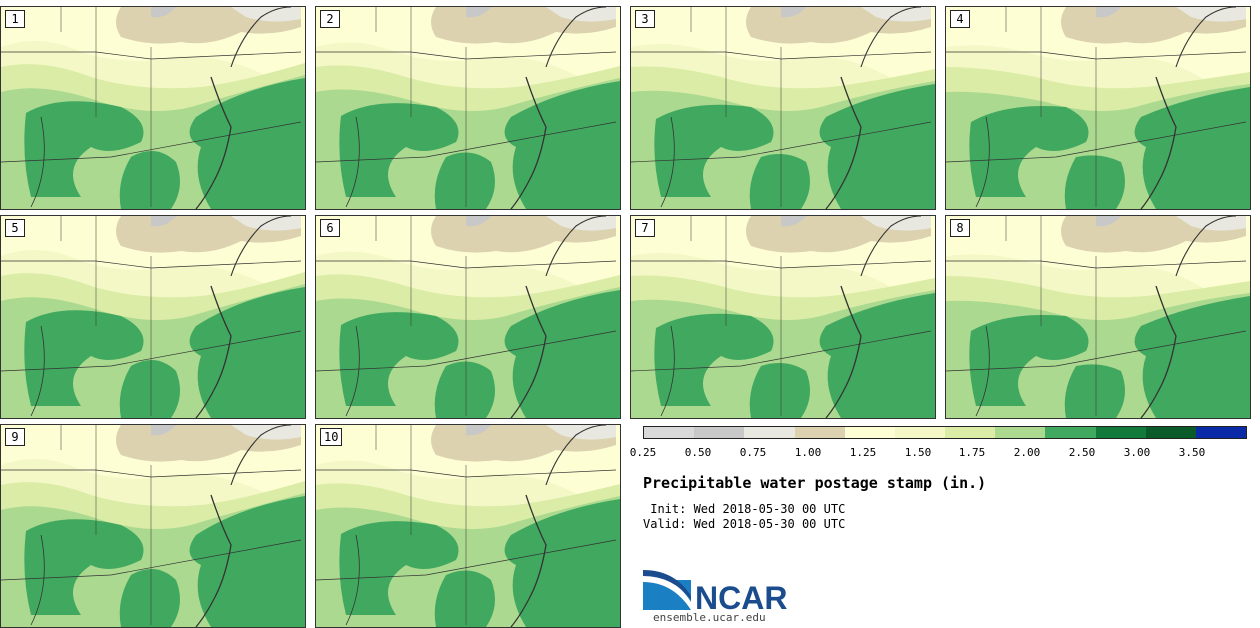 Image resolution: width=1260 pixels, height=628 pixels. Describe the element at coordinates (15, 437) in the screenshot. I see `member-number: 9` at that location.